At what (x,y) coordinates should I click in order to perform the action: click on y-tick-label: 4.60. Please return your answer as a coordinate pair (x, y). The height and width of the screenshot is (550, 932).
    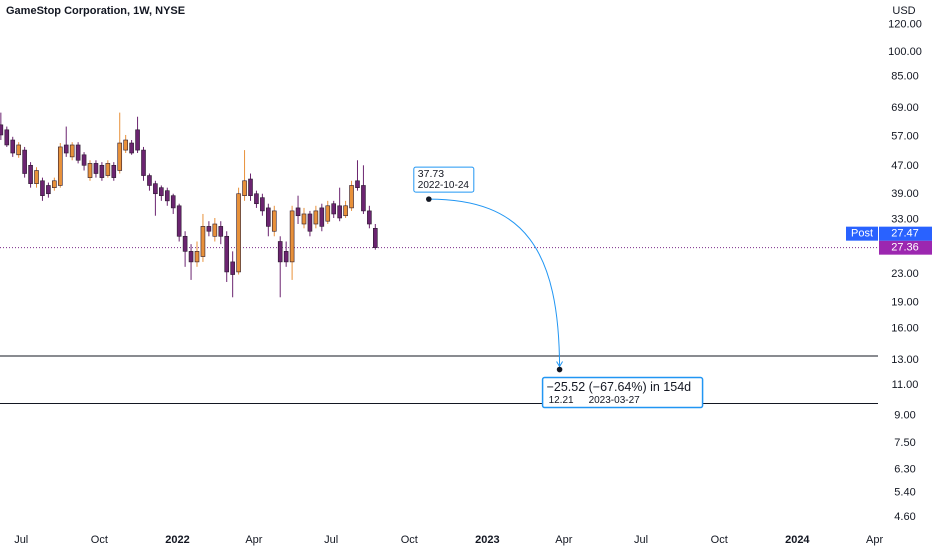
    Looking at the image, I should click on (904, 517).